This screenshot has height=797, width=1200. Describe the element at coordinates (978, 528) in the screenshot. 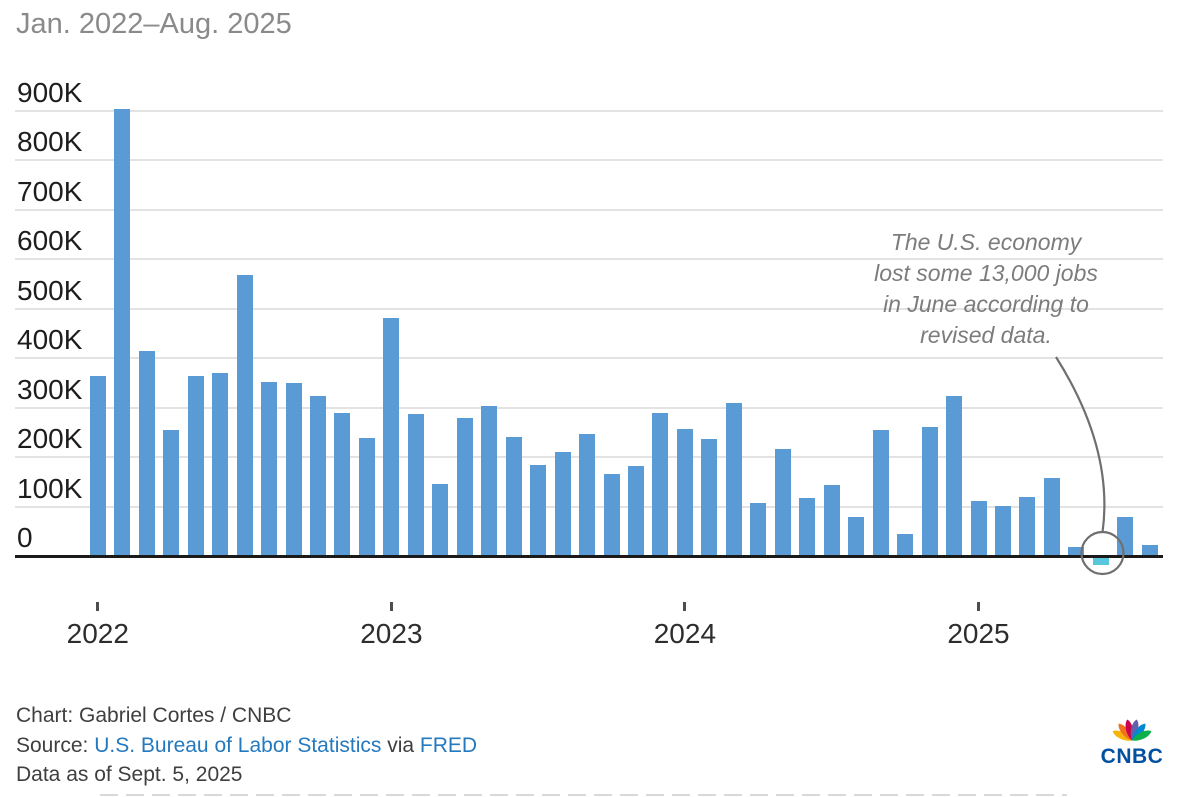

I see `bar-jan-2025` at that location.